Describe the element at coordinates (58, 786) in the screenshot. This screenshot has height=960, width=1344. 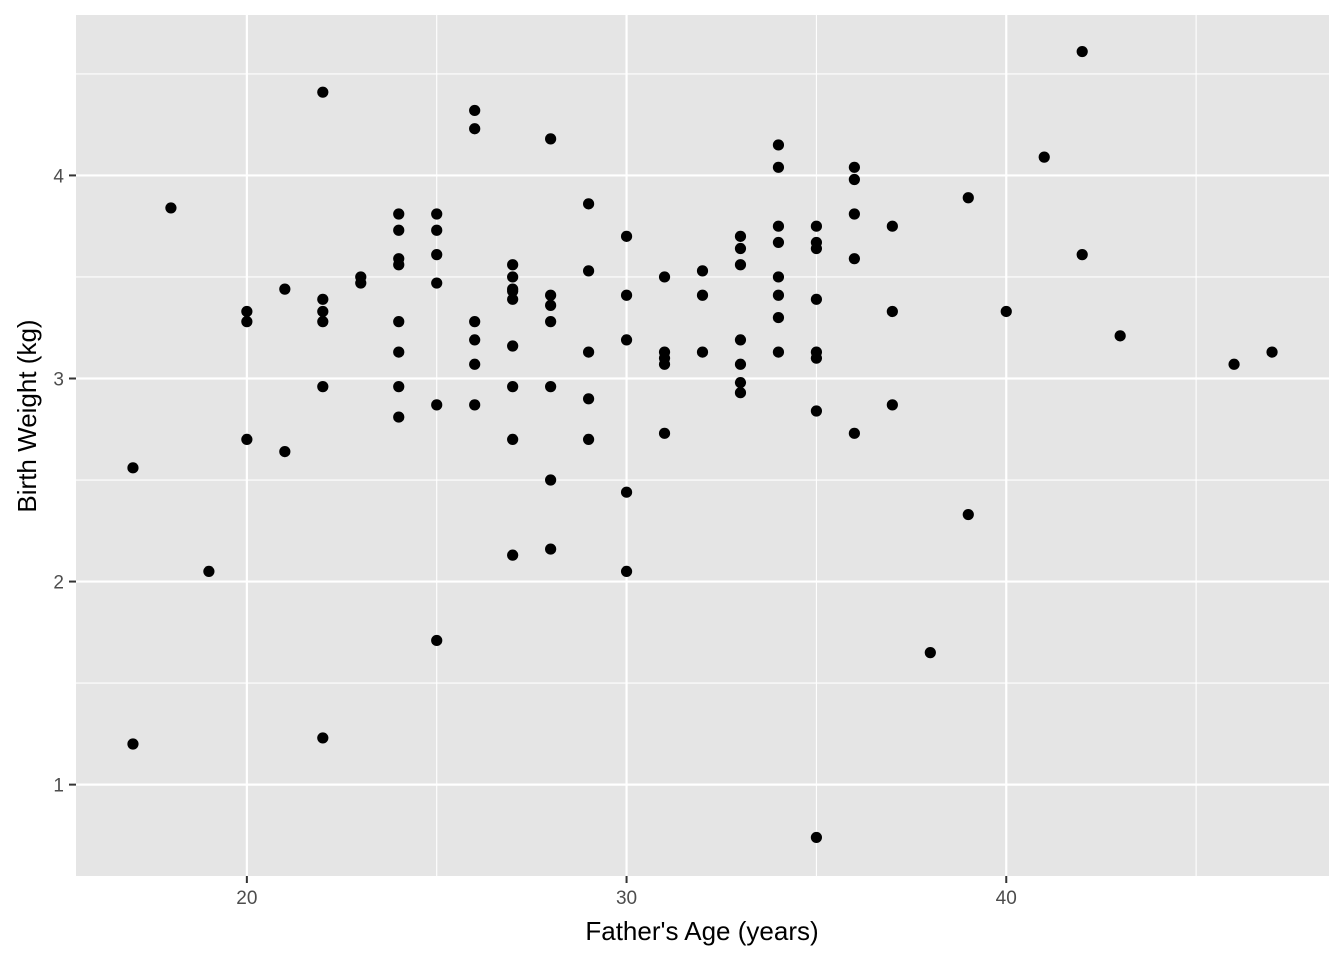
I see `y-tick-label: 1` at that location.